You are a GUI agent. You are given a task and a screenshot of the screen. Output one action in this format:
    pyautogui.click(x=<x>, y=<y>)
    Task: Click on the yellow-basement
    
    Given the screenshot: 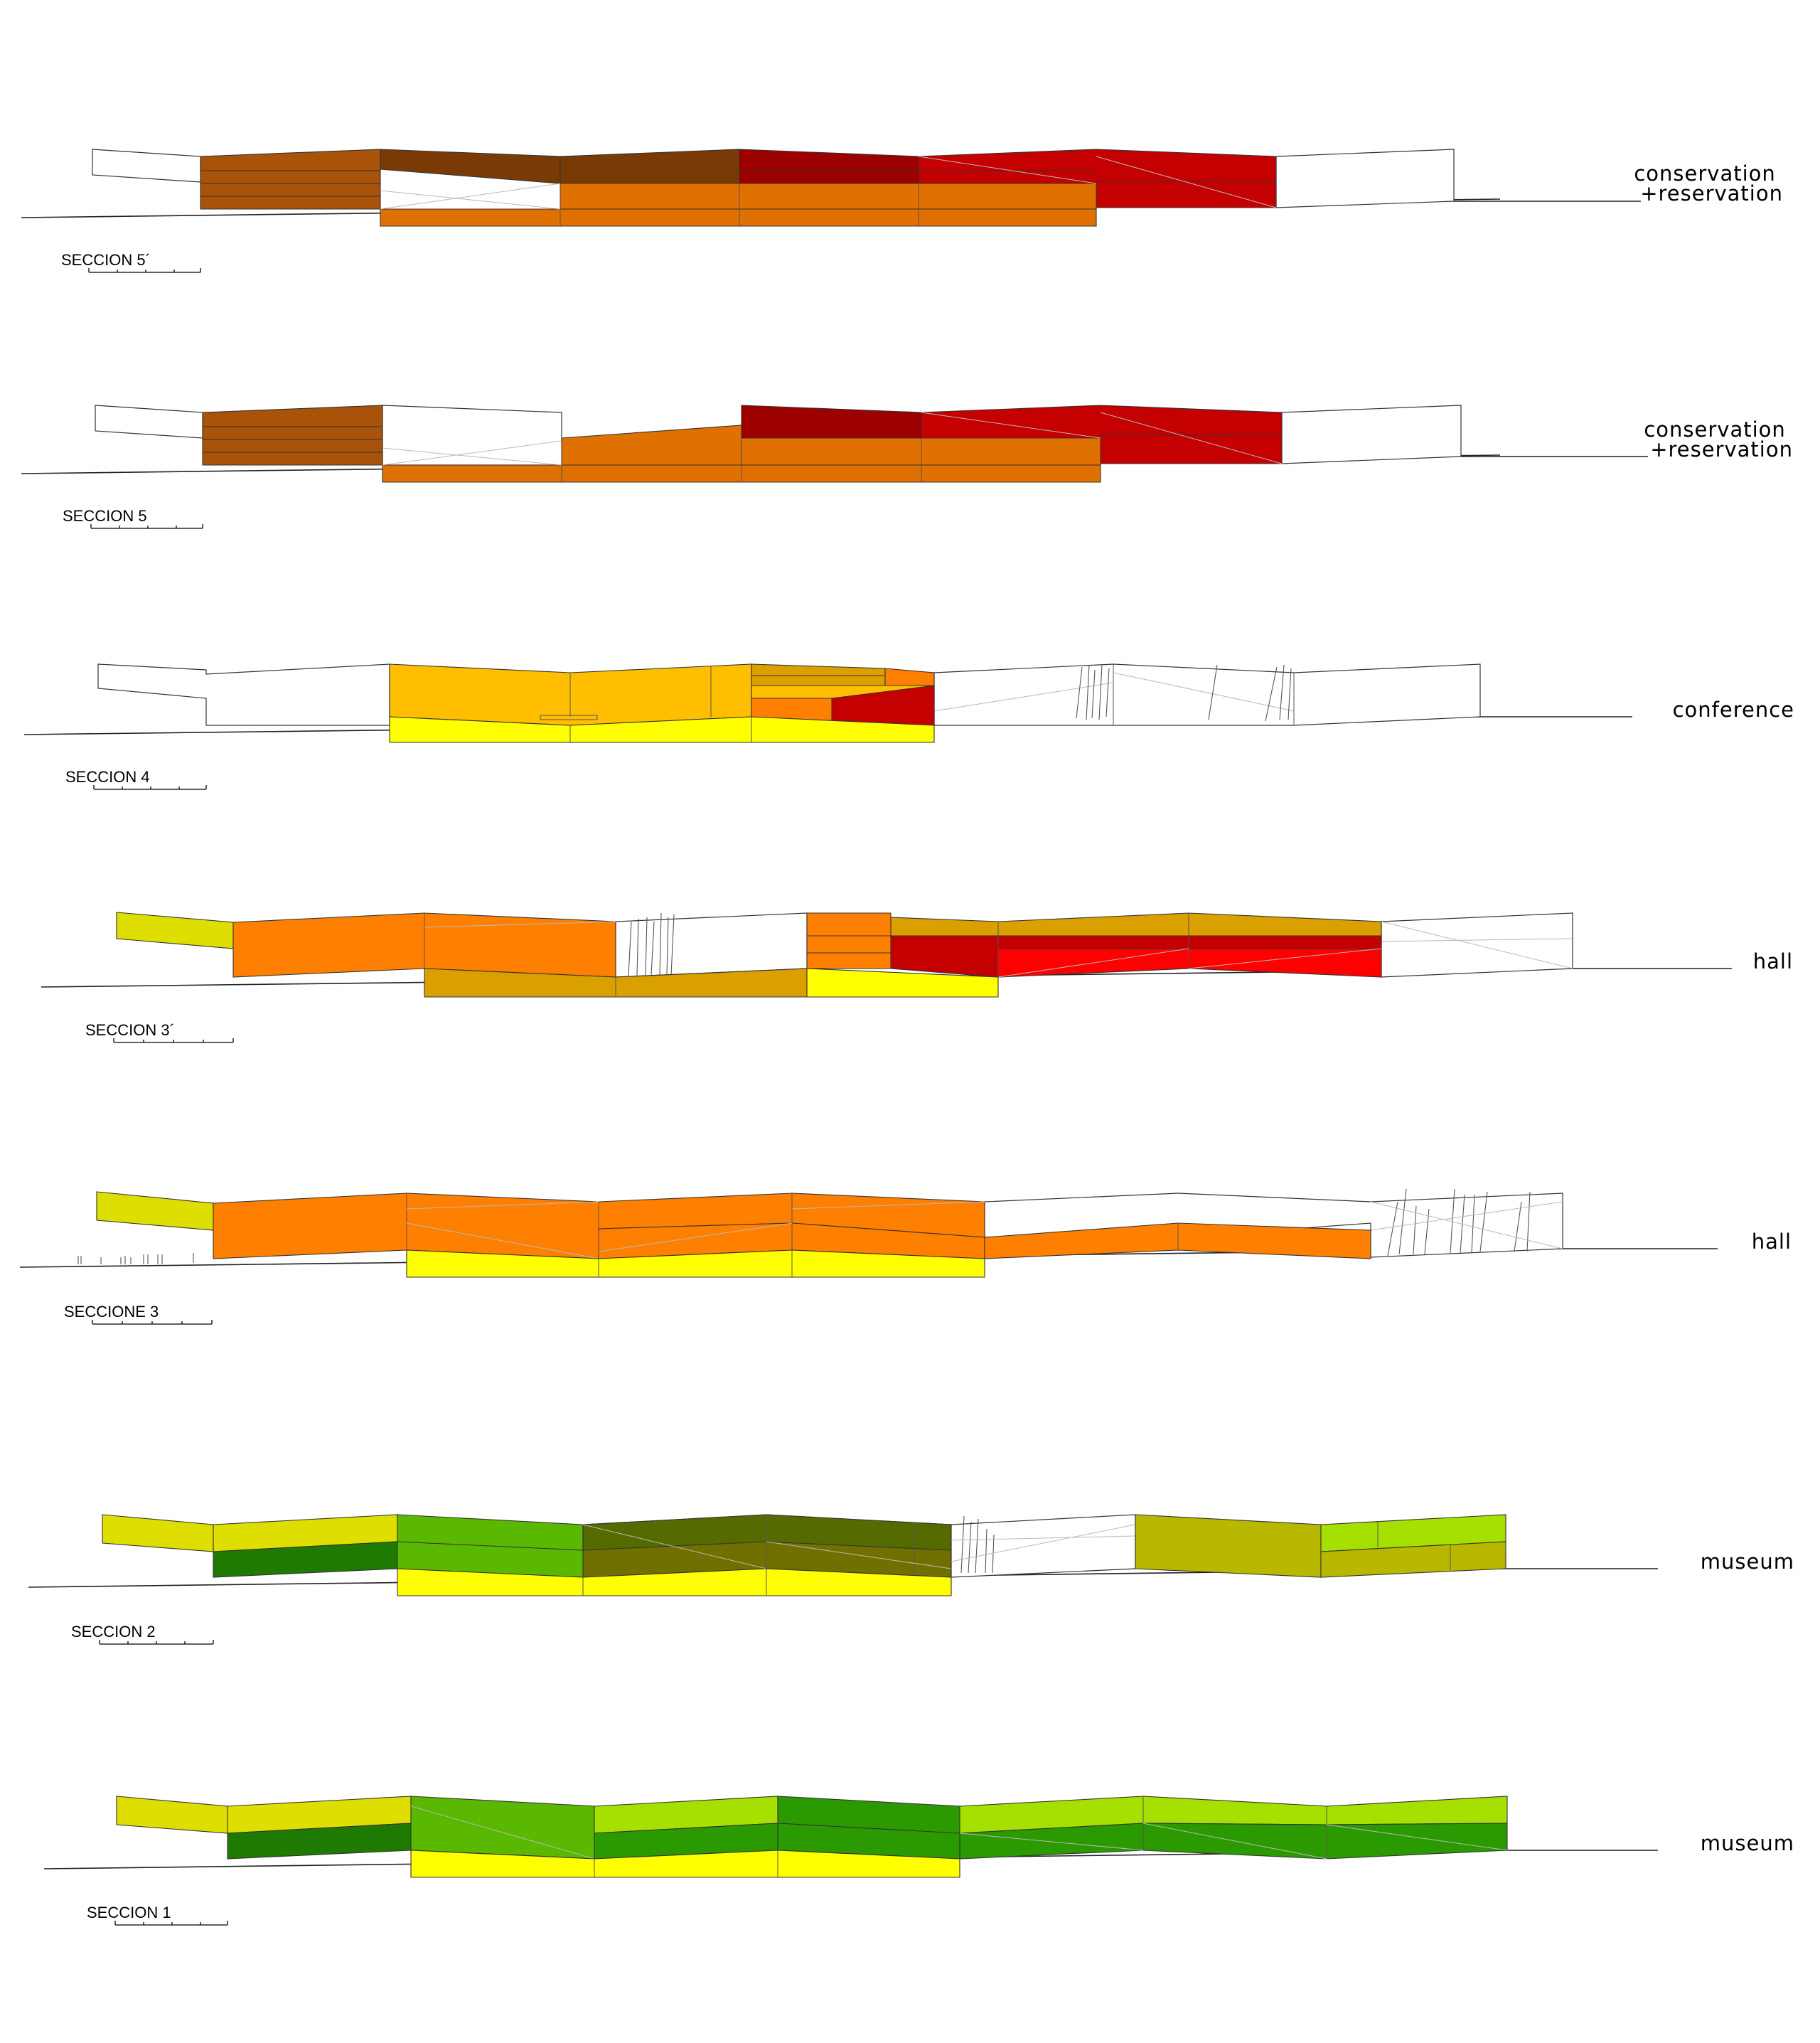 What is the action you would take?
    pyautogui.click(x=902, y=983)
    